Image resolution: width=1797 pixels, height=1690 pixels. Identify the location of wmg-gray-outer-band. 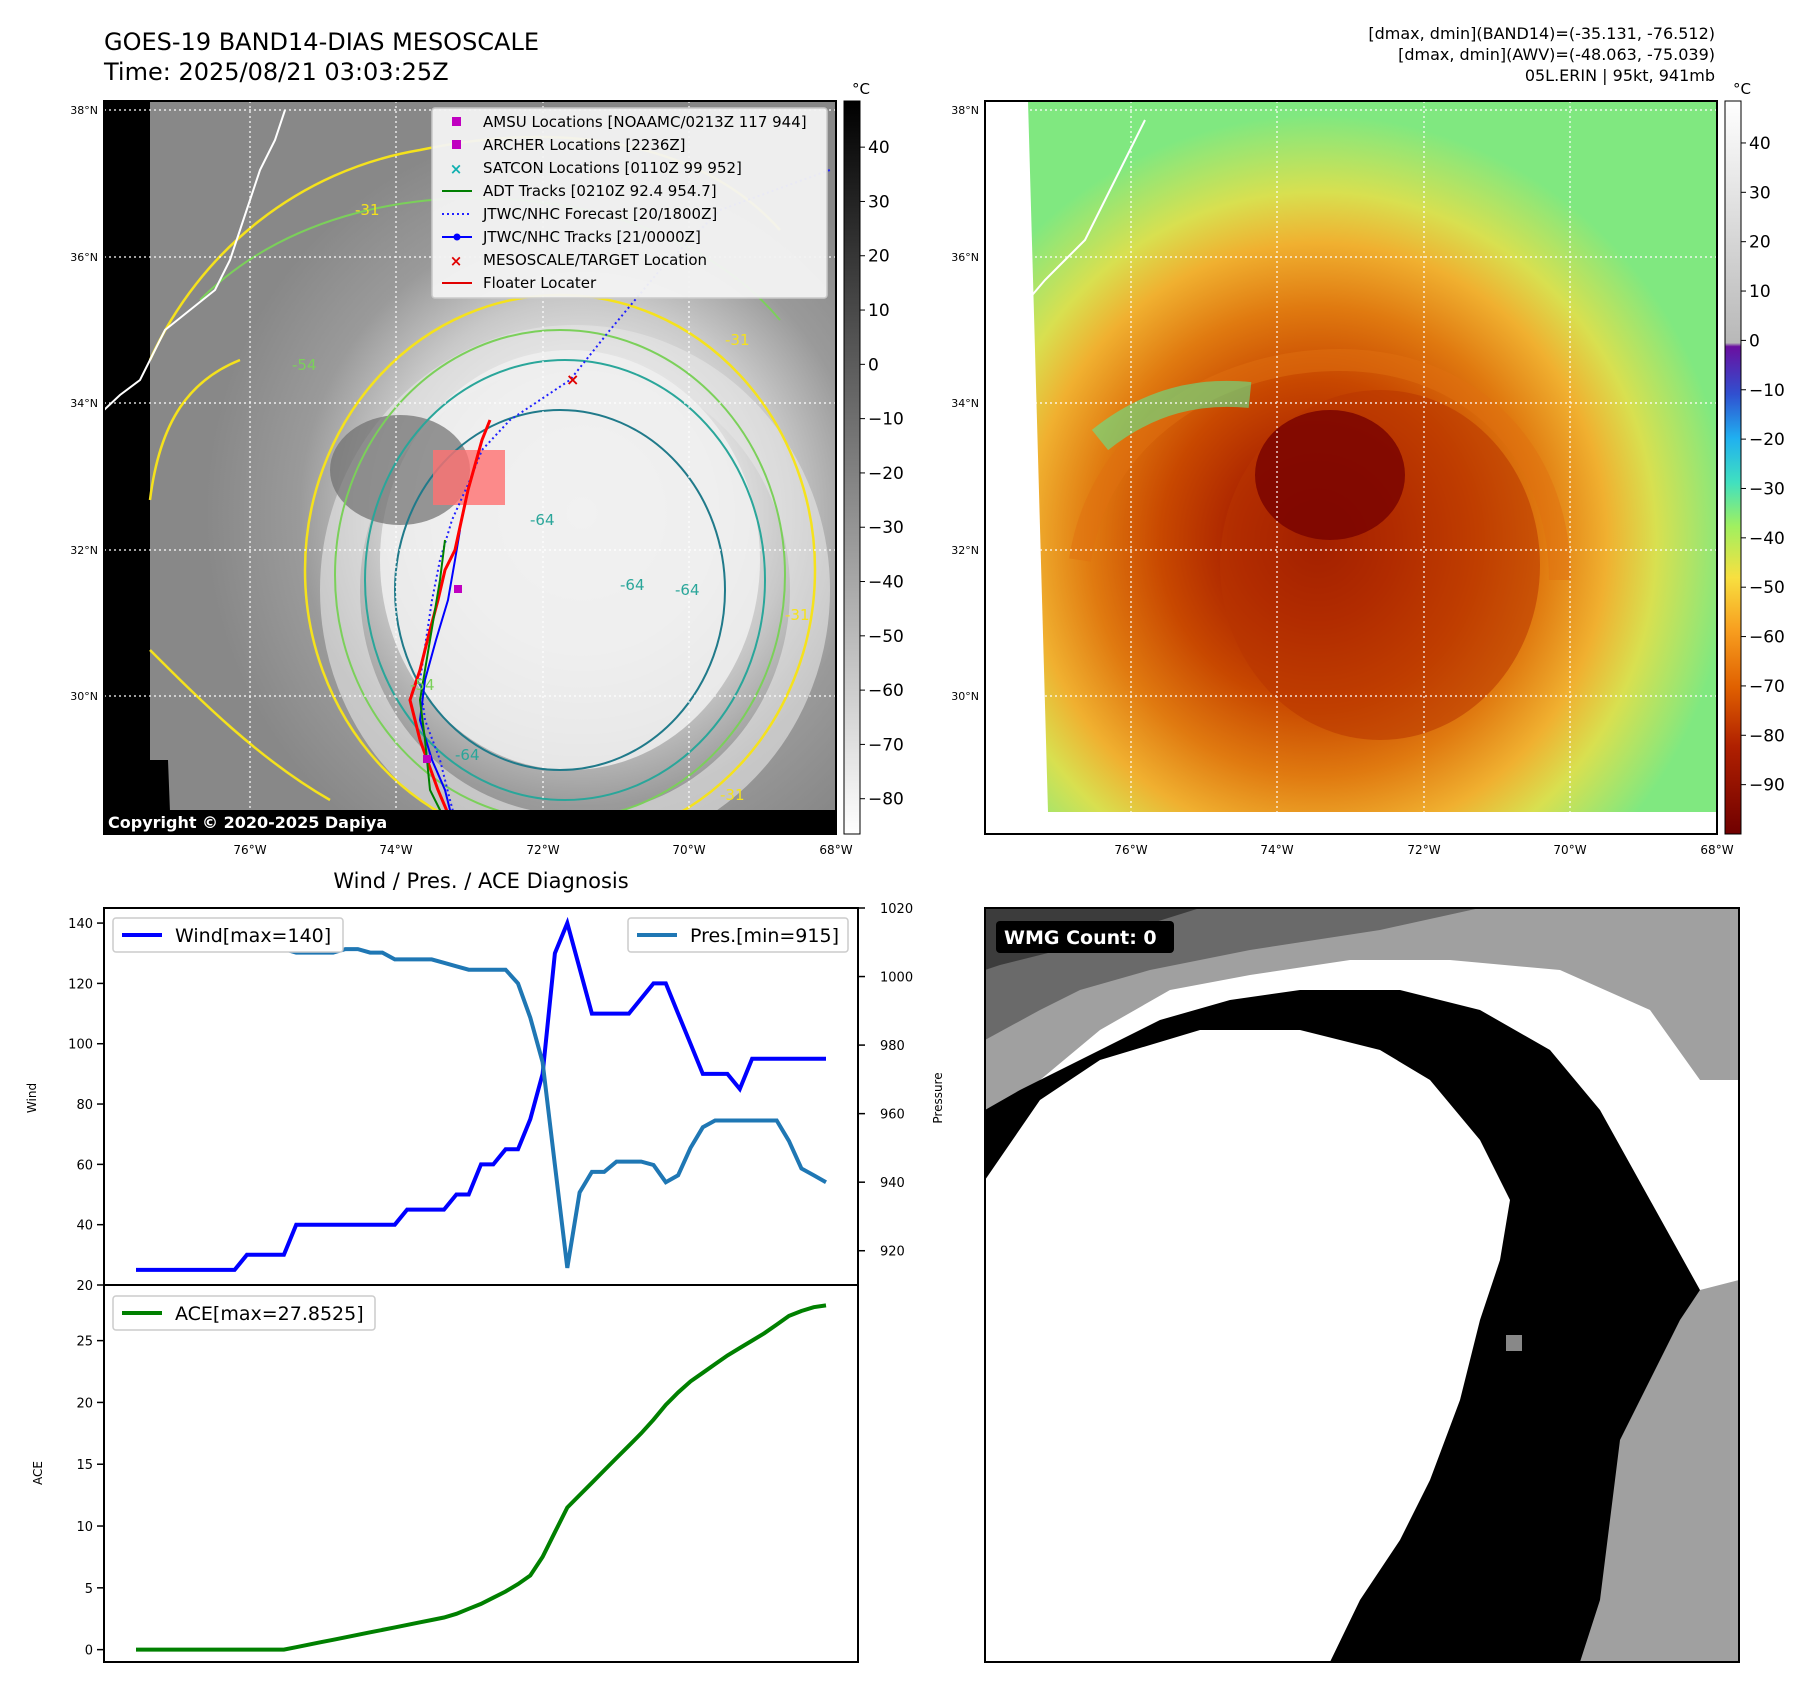
(1659, 1471).